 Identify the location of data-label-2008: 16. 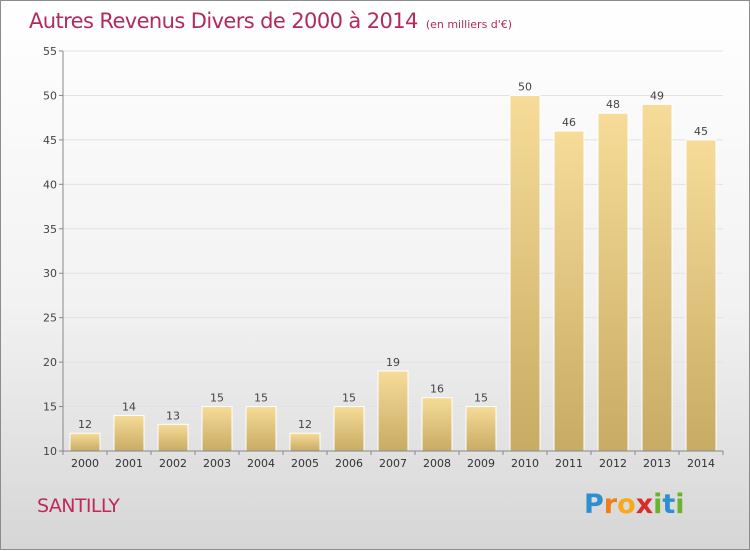
(437, 389).